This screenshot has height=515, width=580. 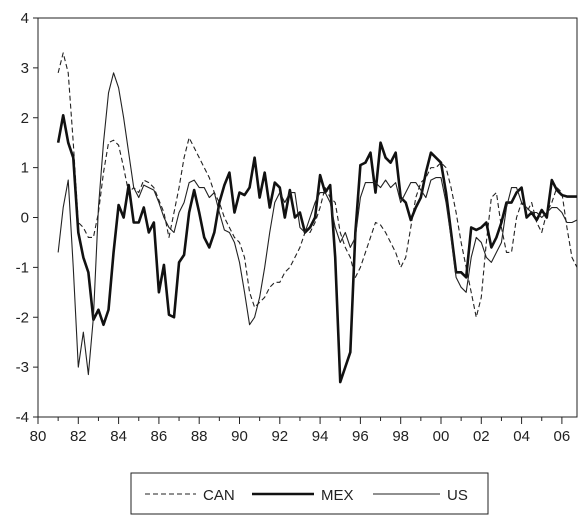 I want to click on x-tick-label: 94, so click(x=320, y=436).